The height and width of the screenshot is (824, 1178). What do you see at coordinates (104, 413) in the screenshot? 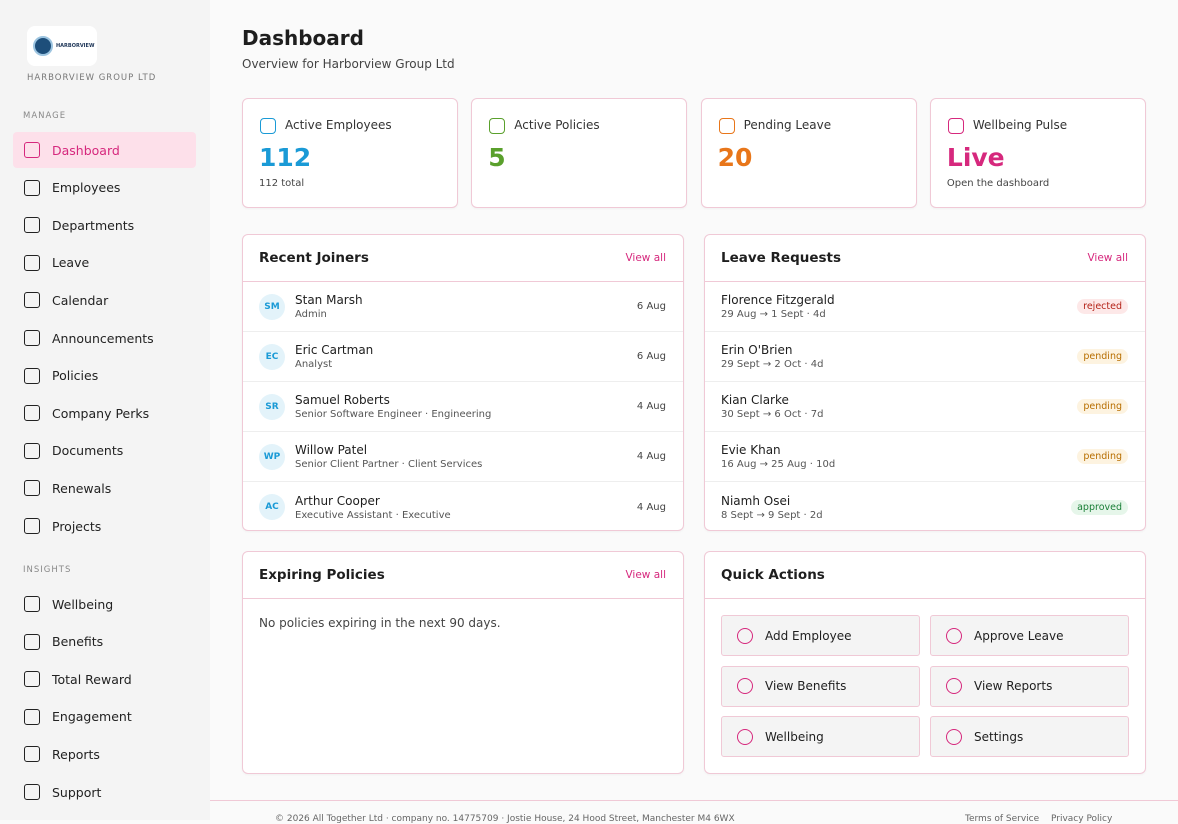
I see `nav-item: Company Perks` at bounding box center [104, 413].